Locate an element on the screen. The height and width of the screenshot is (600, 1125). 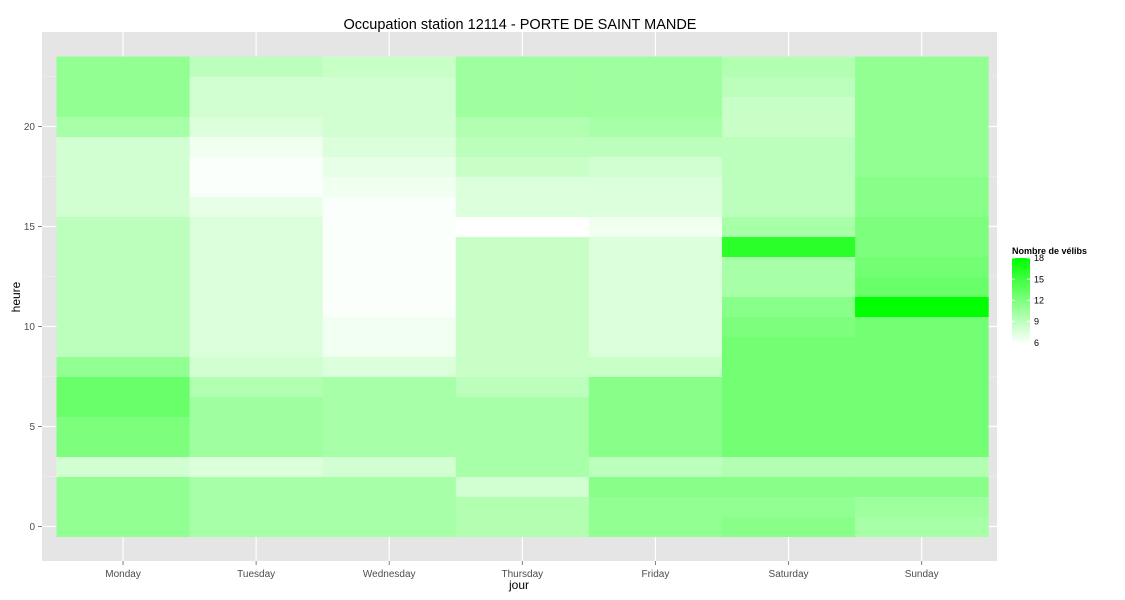
y-tick-label: 15 is located at coordinates (30, 227).